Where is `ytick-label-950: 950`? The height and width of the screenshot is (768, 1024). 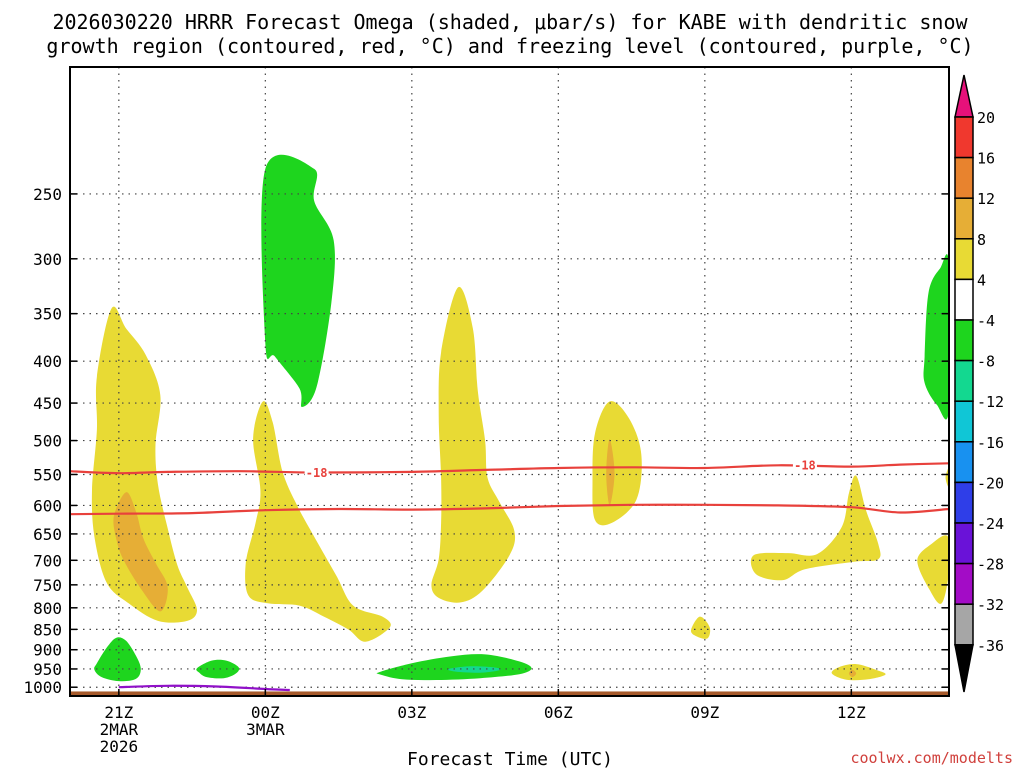
ytick-label-950: 950 is located at coordinates (47, 669).